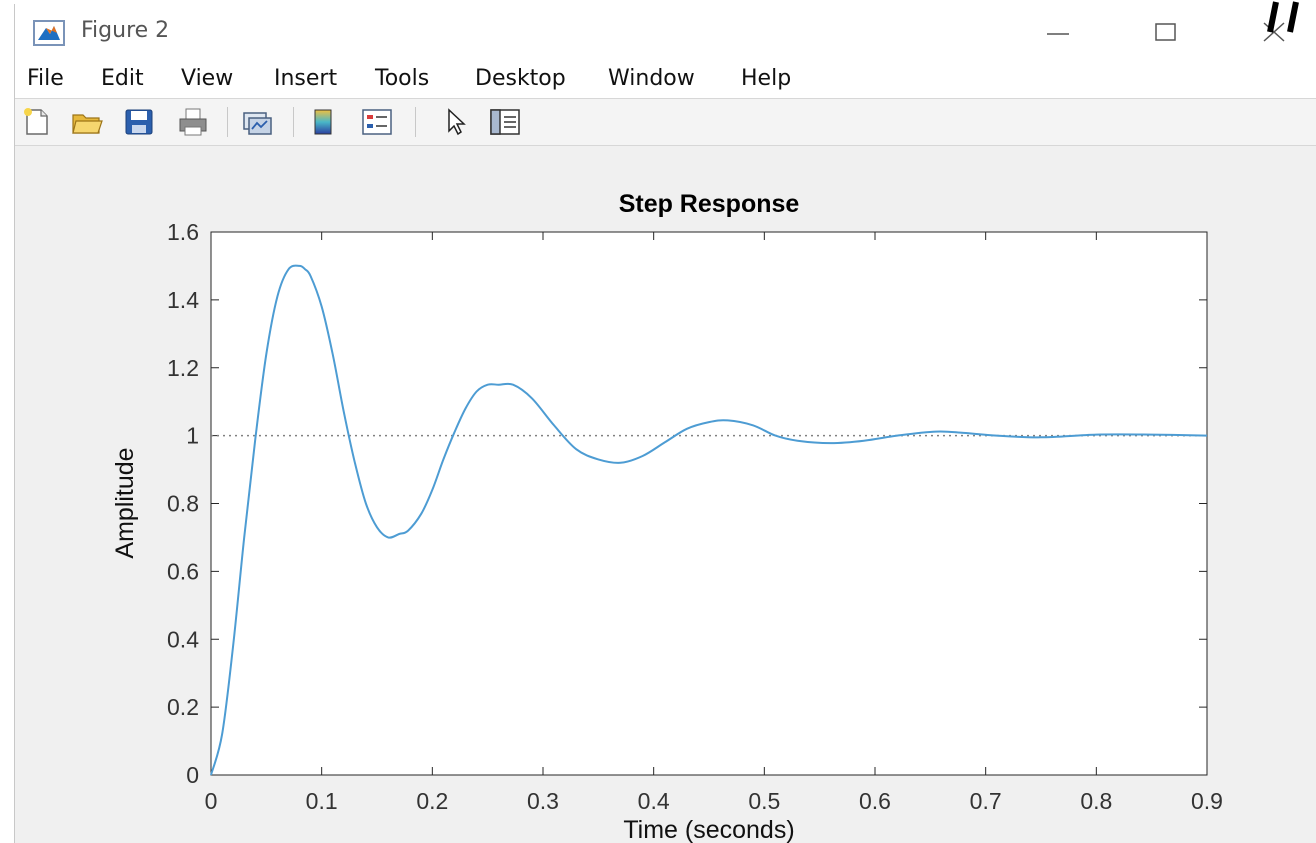  I want to click on y-tick-label: 1.2, so click(183, 368).